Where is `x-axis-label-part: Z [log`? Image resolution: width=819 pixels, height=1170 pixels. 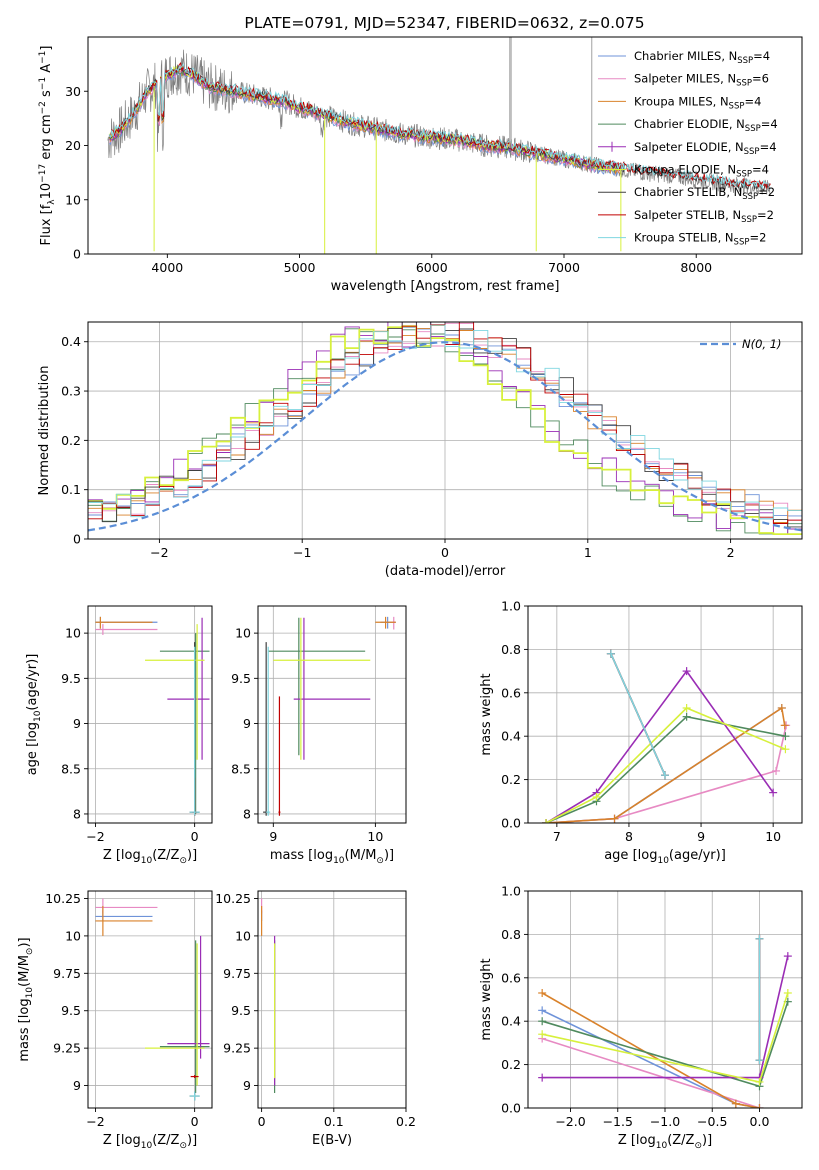 x-axis-label-part: Z [log is located at coordinates (122, 855).